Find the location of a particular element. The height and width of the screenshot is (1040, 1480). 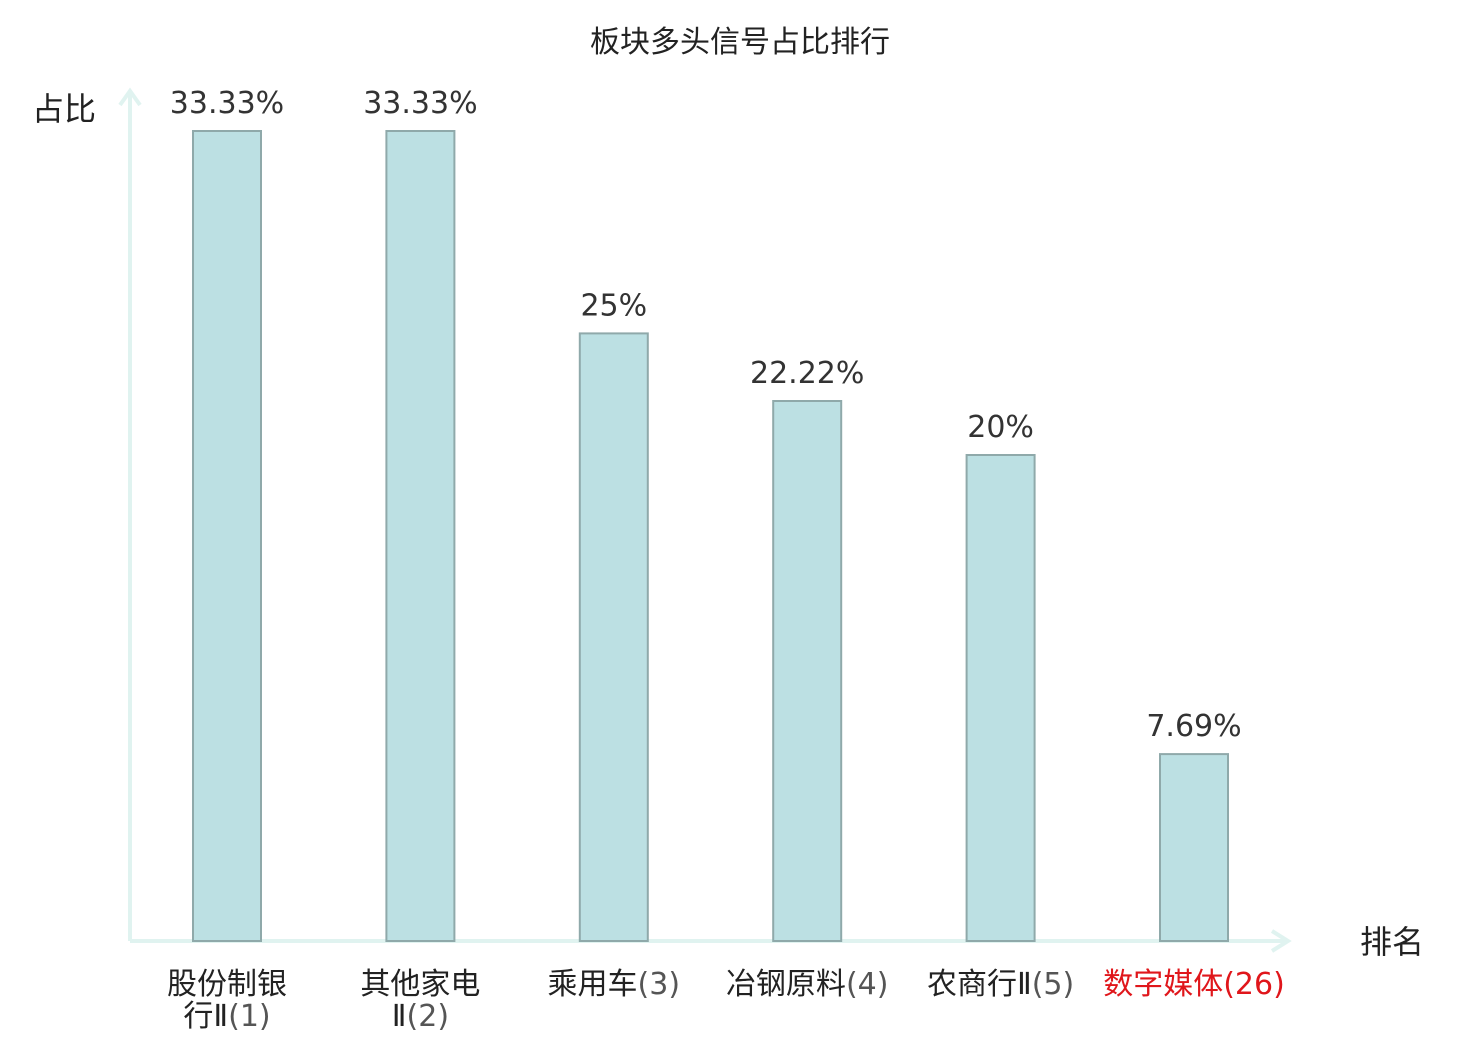

category-name: 数字媒体 is located at coordinates (1163, 984).